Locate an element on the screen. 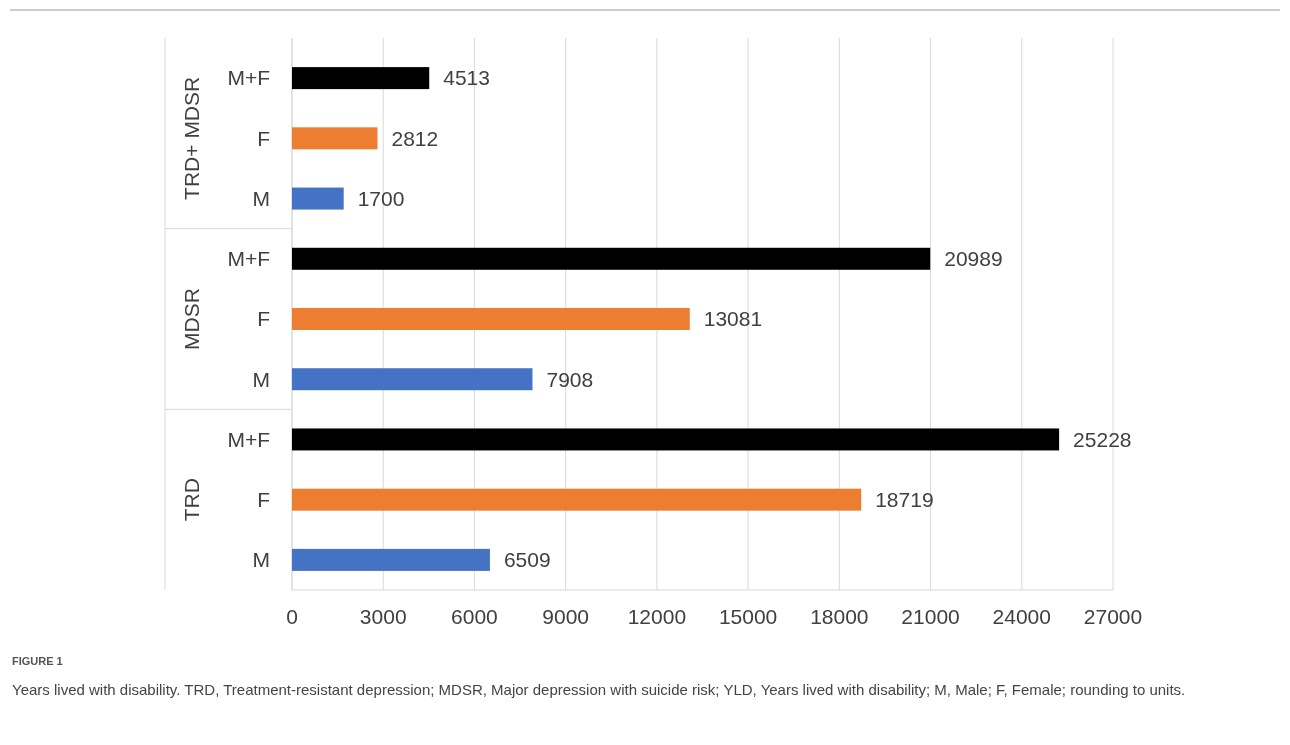  text: TRD is located at coordinates (192, 500).